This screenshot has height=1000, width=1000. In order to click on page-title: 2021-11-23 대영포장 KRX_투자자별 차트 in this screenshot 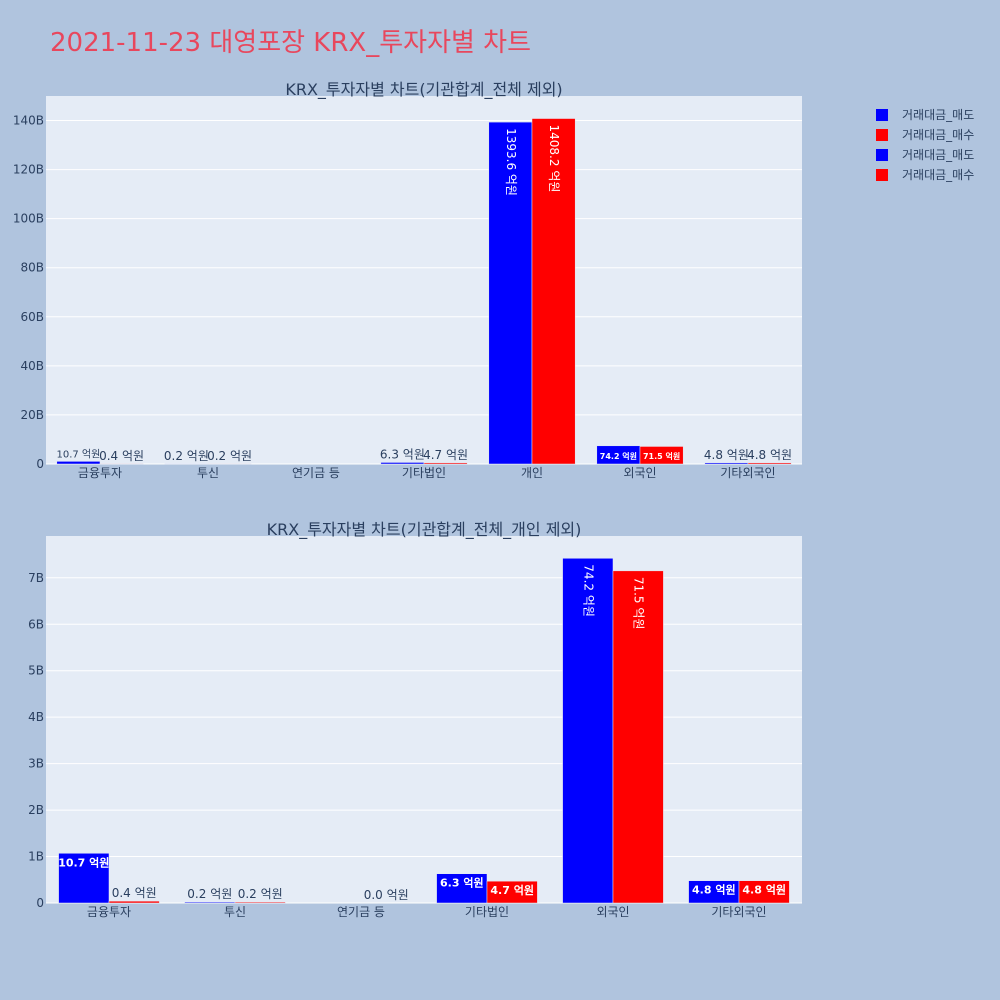, I will do `click(291, 43)`.